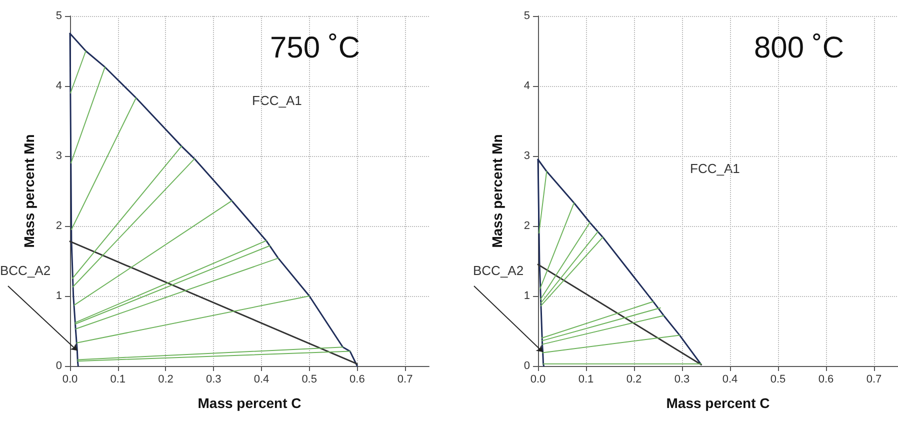  Describe the element at coordinates (799, 48) in the screenshot. I see `text: 800 ˚C` at that location.